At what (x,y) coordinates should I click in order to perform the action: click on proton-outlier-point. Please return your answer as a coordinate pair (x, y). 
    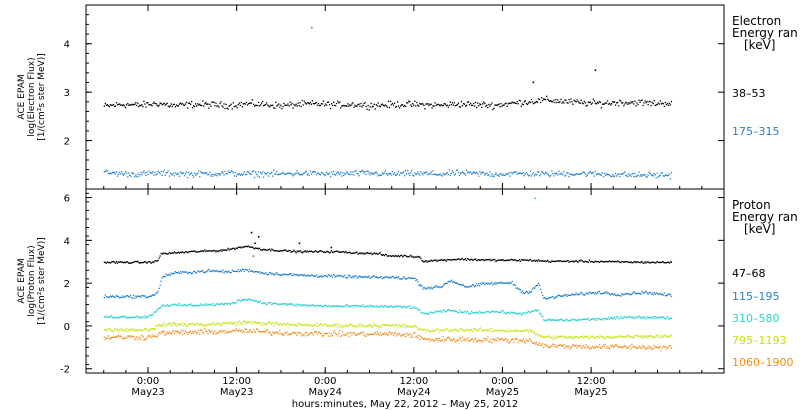
    Looking at the image, I should click on (251, 232).